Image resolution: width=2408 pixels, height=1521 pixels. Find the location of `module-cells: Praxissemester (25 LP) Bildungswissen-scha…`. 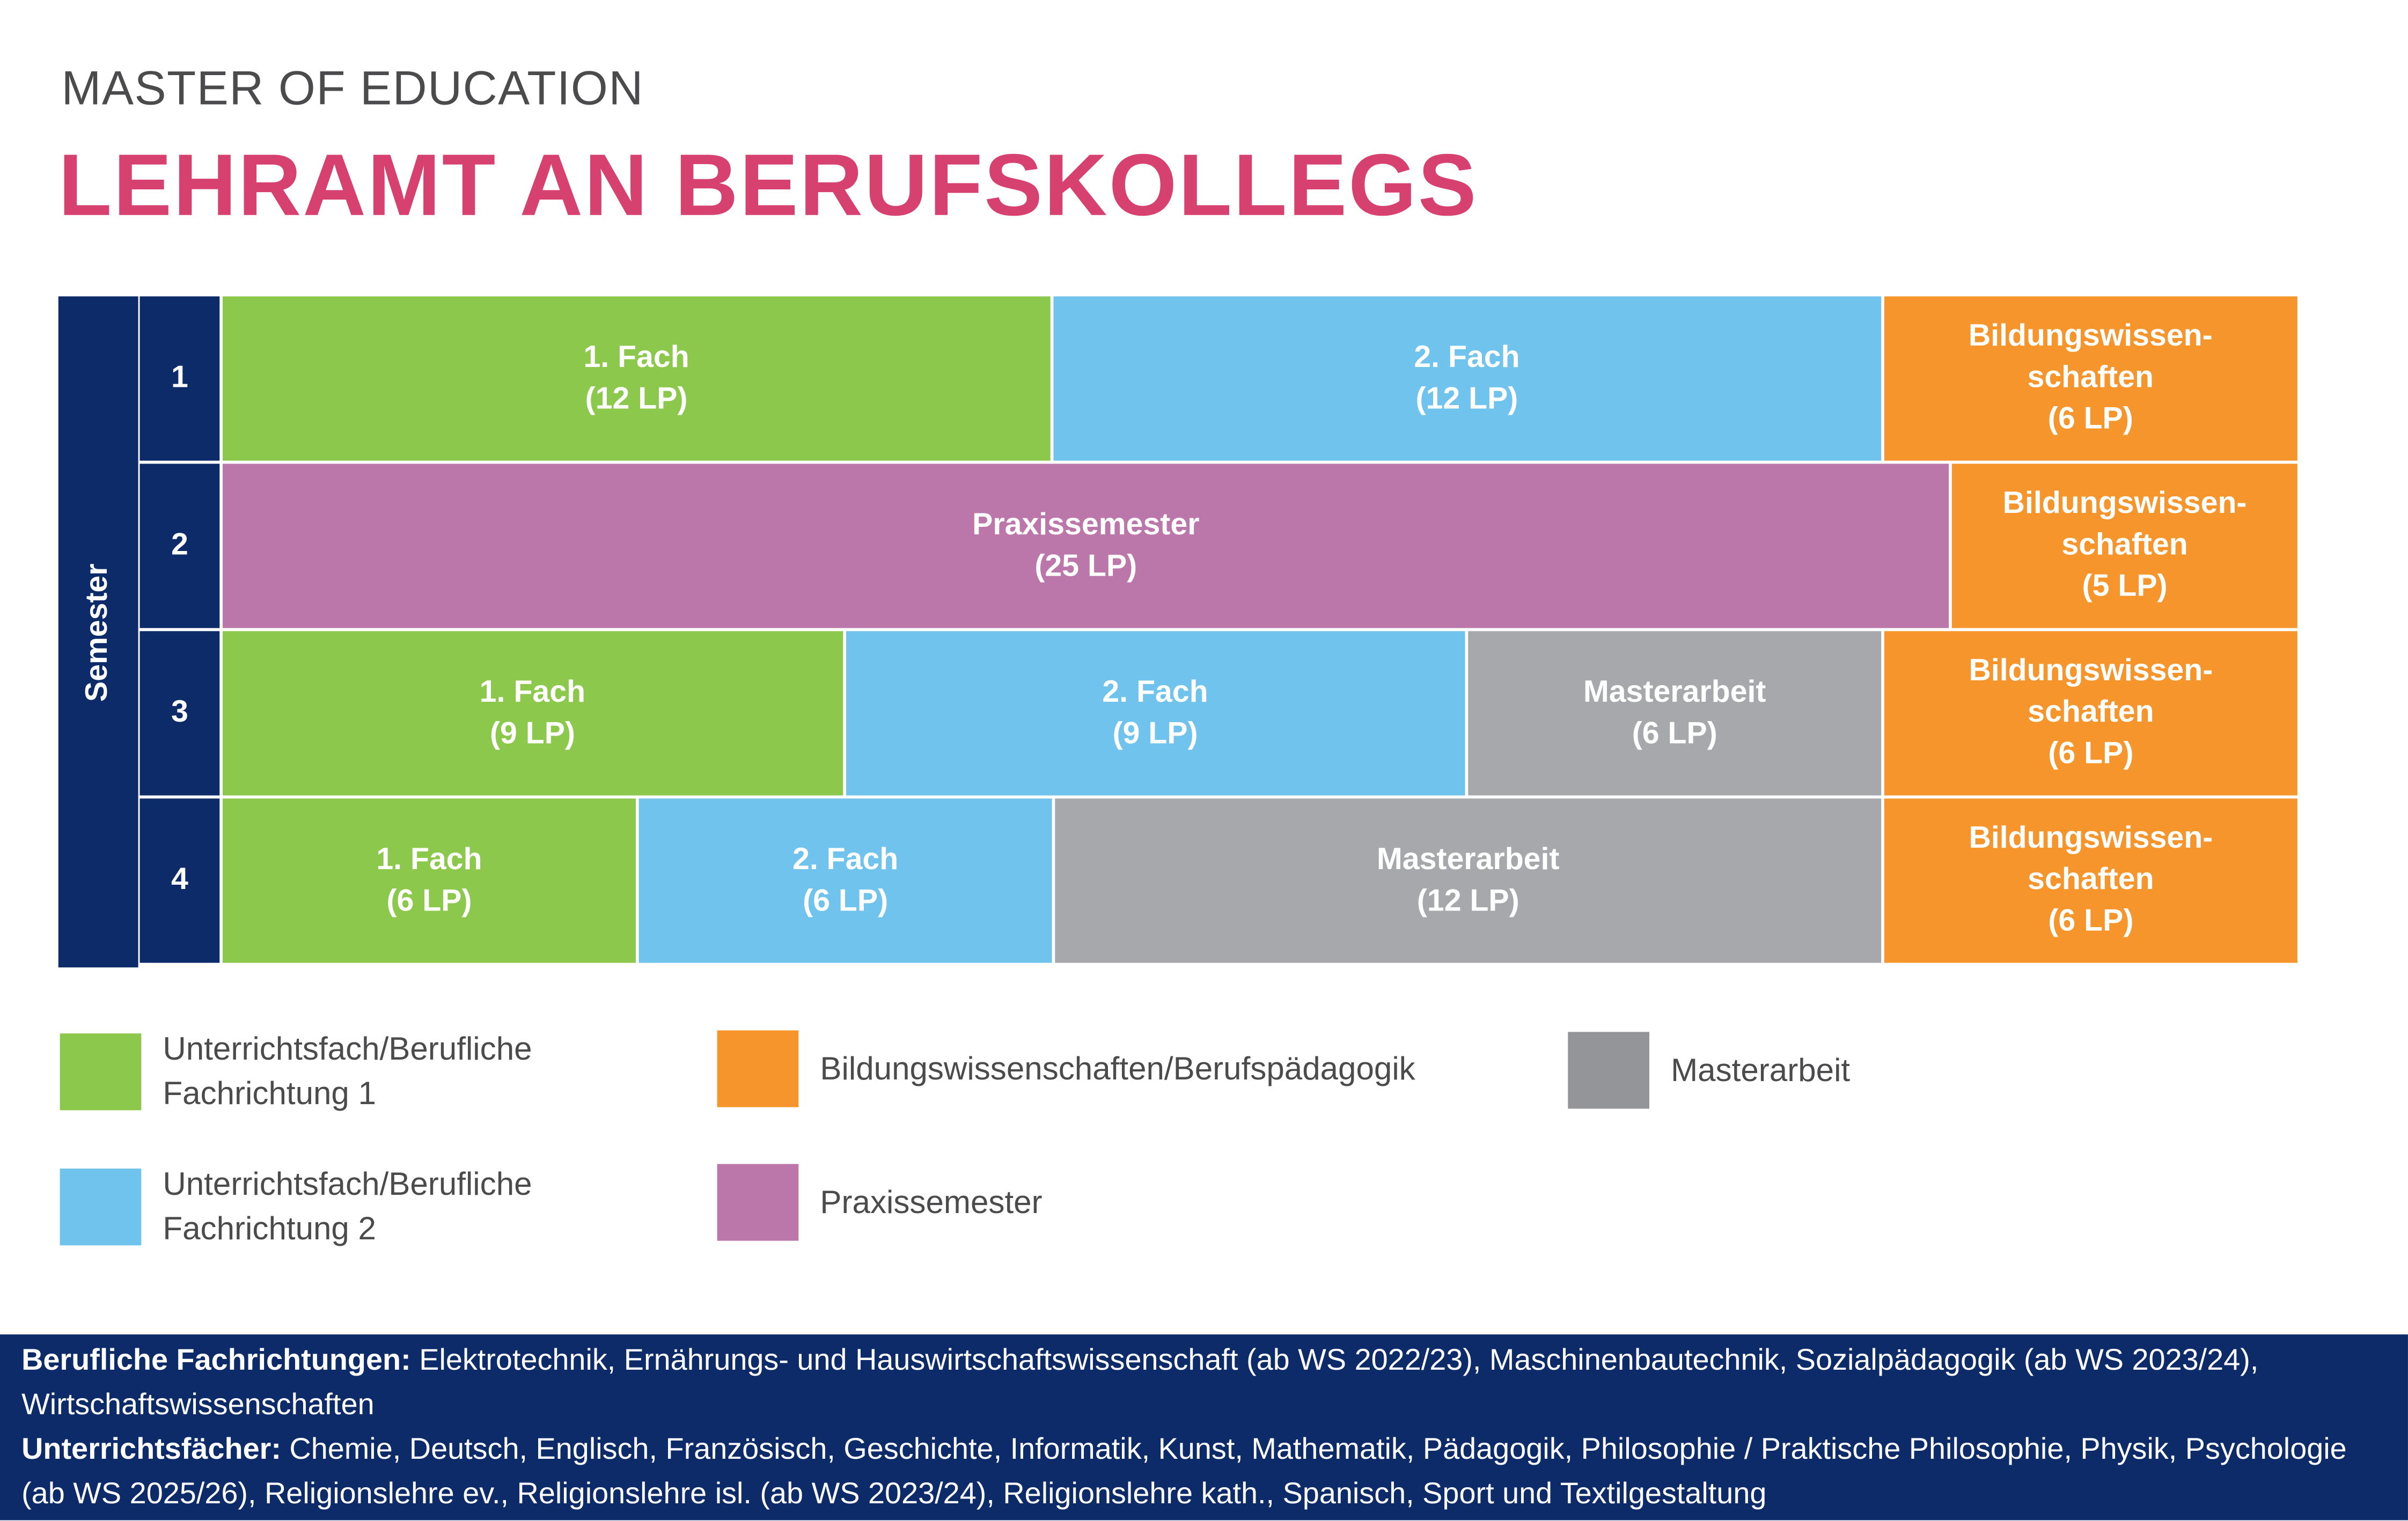

module-cells: Praxissemester (25 LP) Bildungswissen-scha… is located at coordinates (1260, 546).